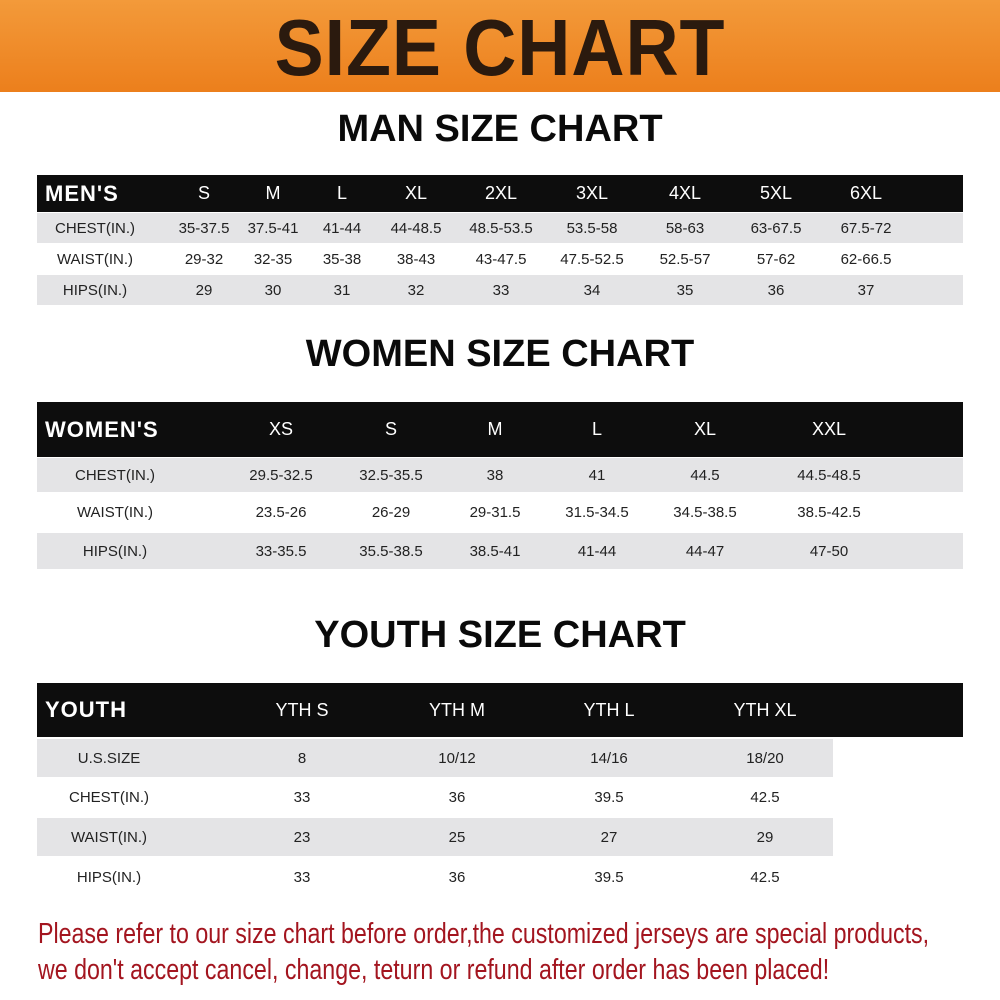  I want to click on size-header-cell: 2XL, so click(501, 193).